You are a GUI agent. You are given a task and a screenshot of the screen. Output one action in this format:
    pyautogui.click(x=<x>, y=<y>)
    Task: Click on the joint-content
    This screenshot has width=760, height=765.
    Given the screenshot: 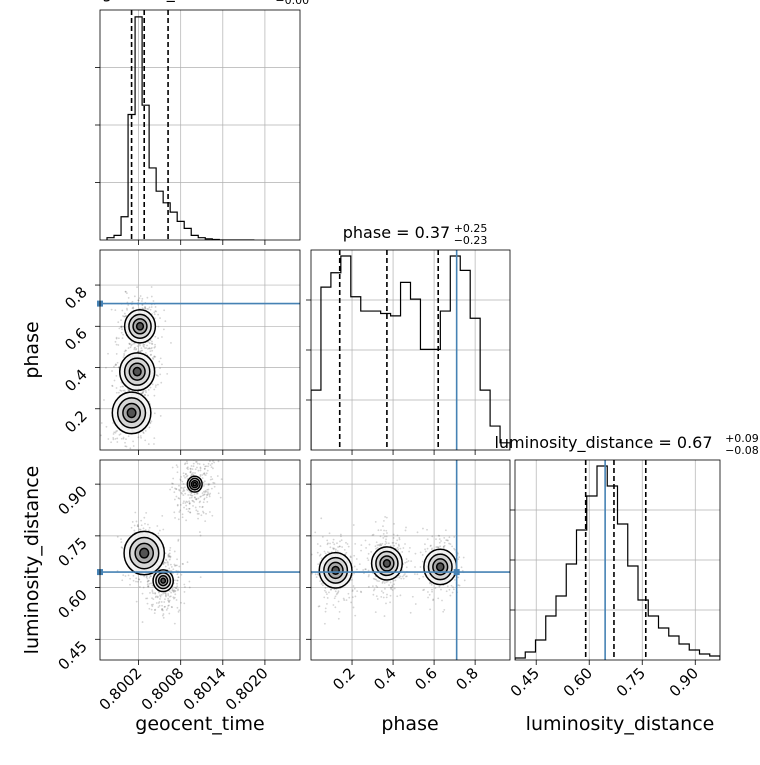 What is the action you would take?
    pyautogui.click(x=169, y=533)
    